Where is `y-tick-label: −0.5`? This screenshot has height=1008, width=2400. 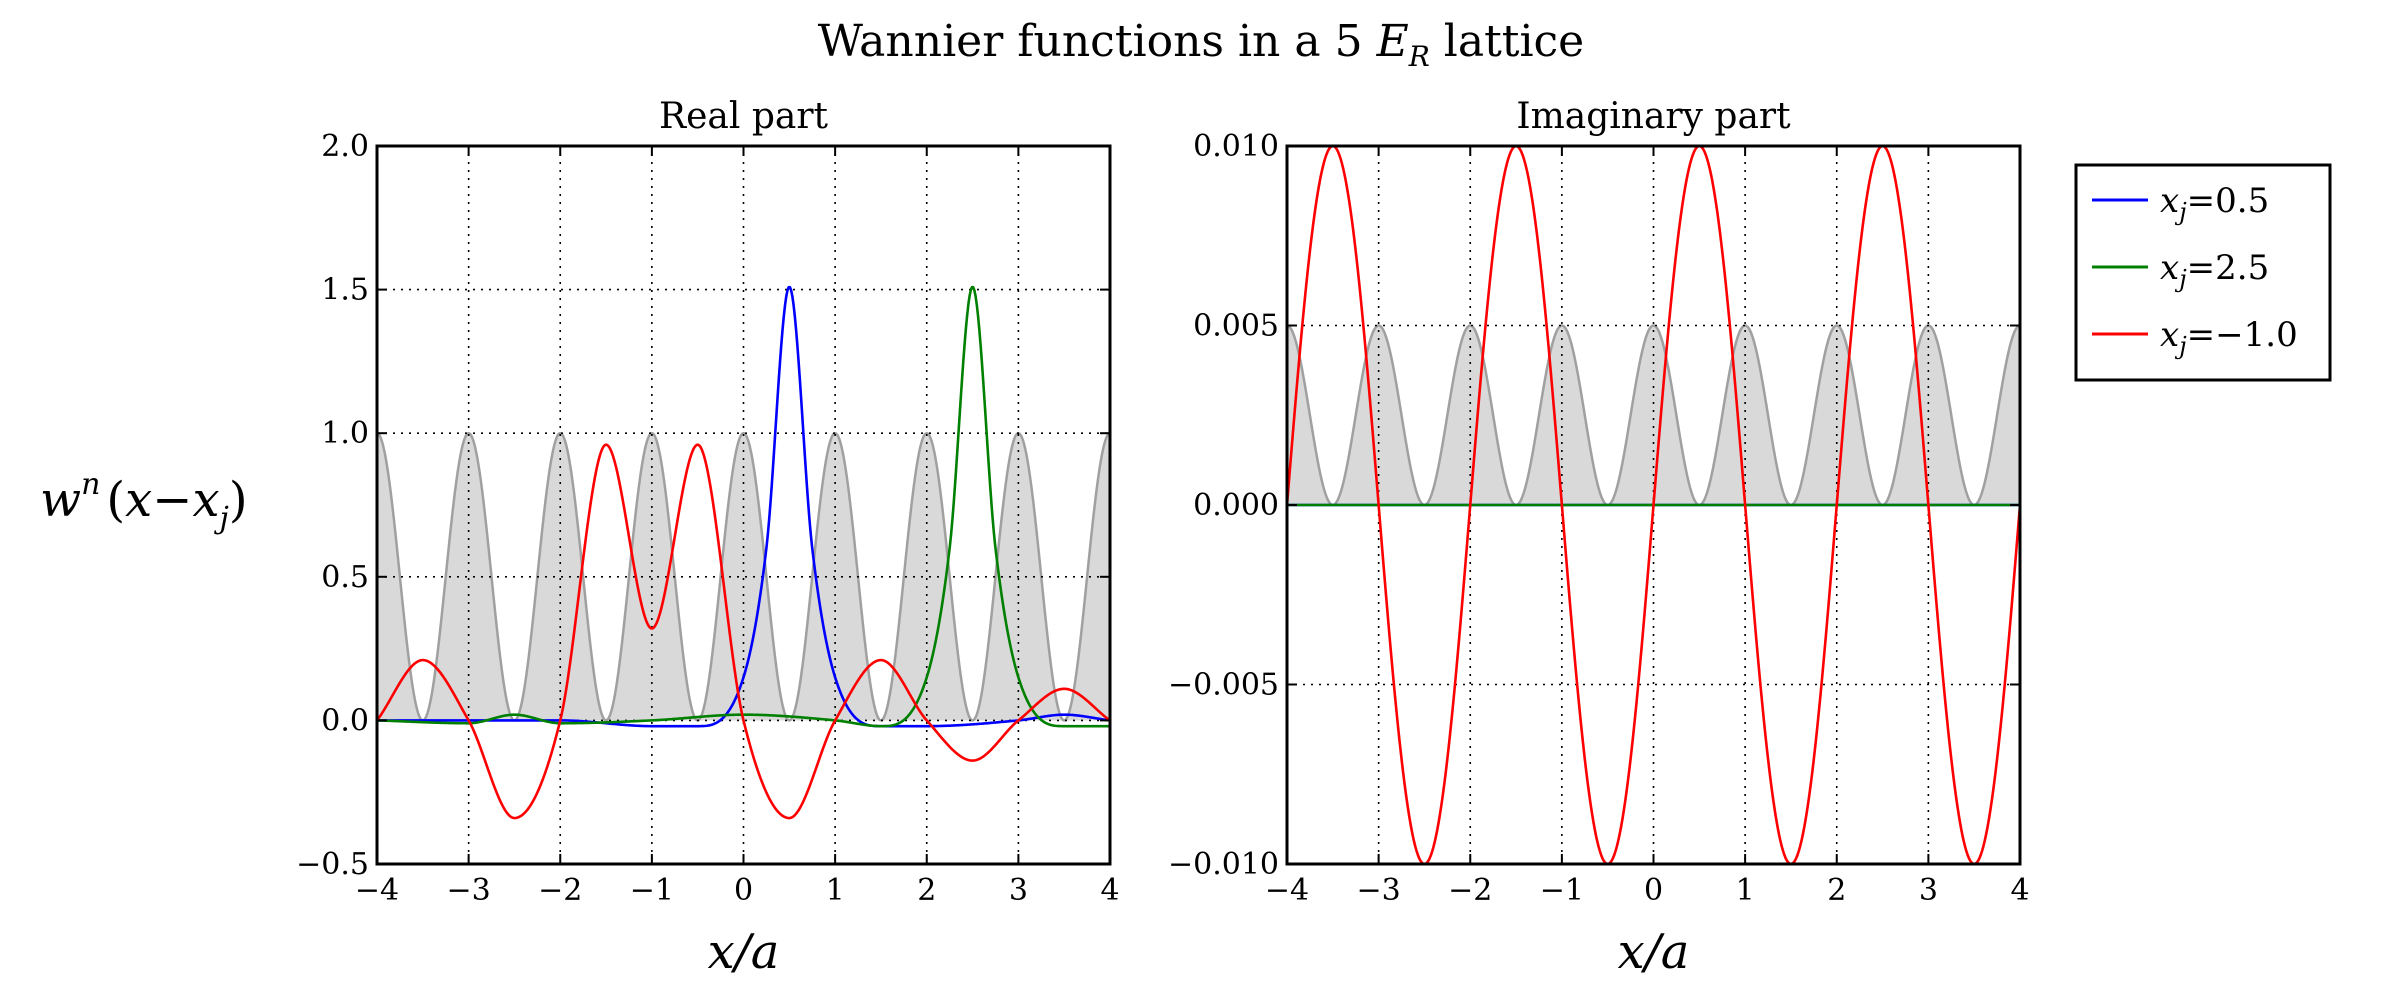
y-tick-label: −0.5 is located at coordinates (332, 864).